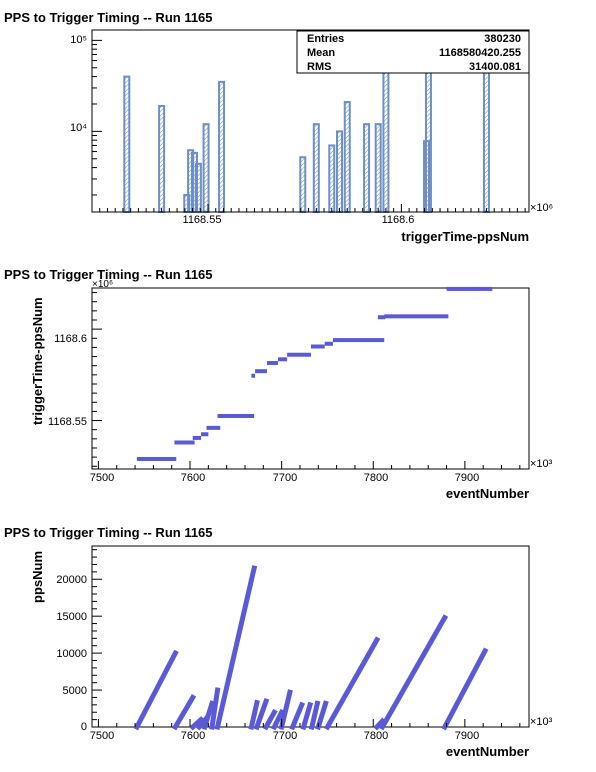 This screenshot has width=596, height=772. Describe the element at coordinates (398, 220) in the screenshot. I see `hist-x-tick-label: 1168.6` at that location.